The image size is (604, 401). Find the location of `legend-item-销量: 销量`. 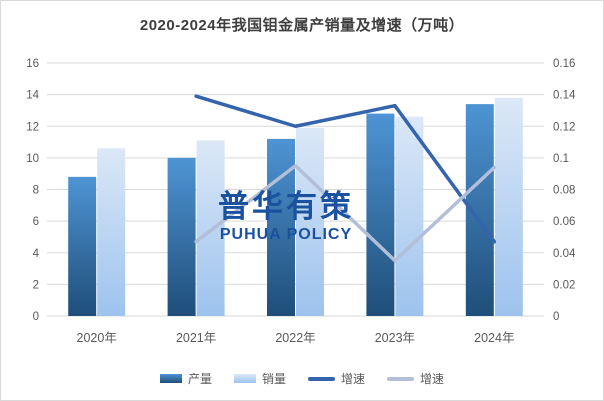

legend-item-销量: 销量 is located at coordinates (259, 378).